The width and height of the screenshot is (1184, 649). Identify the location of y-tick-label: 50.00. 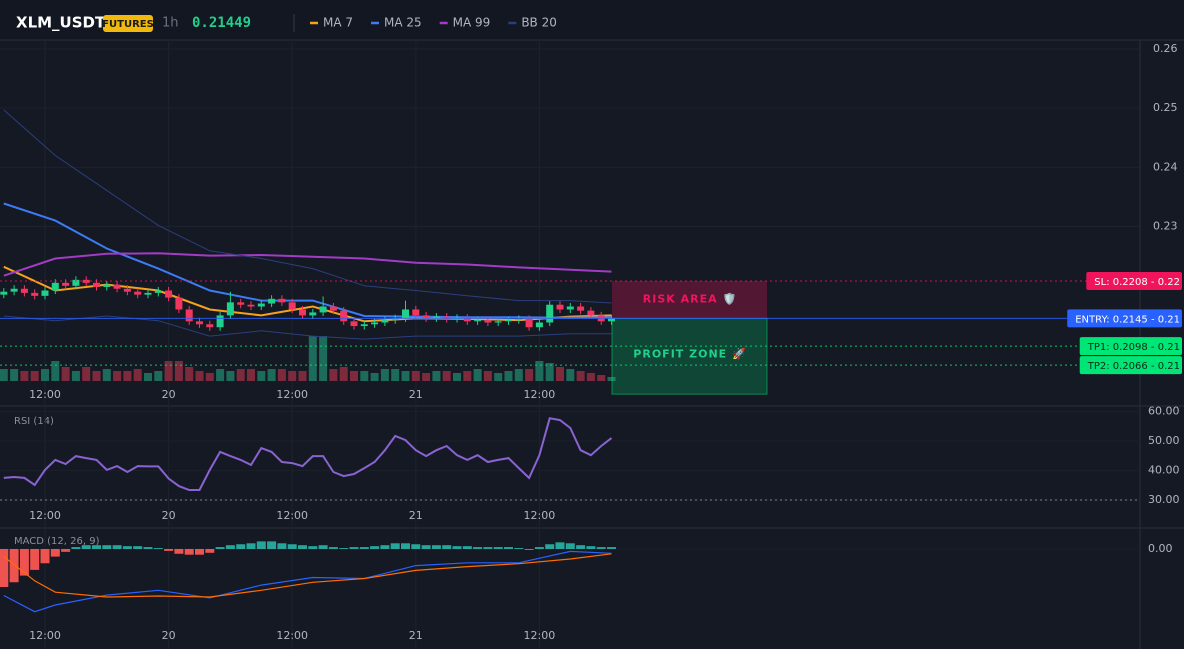
(1164, 440).